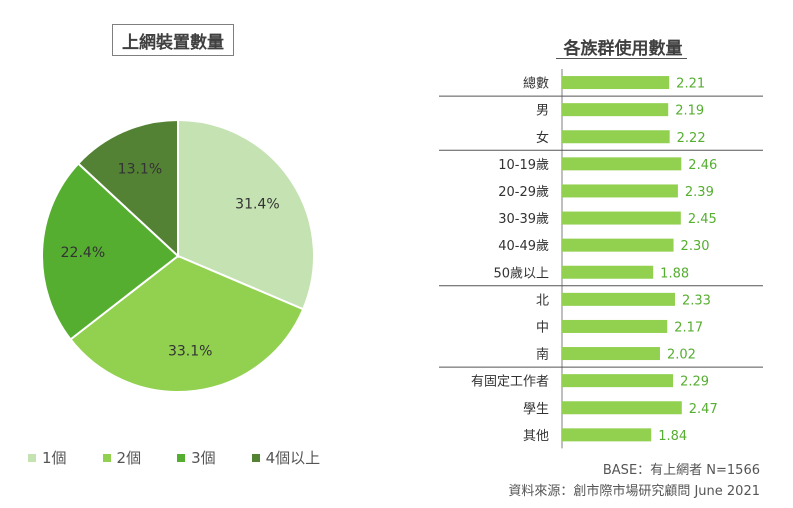 This screenshot has height=508, width=793. Describe the element at coordinates (691, 138) in the screenshot. I see `bar-value-label: 2.22` at that location.